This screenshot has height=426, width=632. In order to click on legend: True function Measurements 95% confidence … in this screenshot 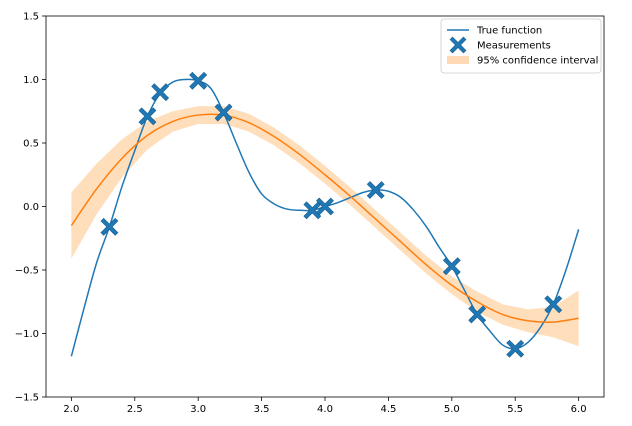, I will do `click(521, 46)`.